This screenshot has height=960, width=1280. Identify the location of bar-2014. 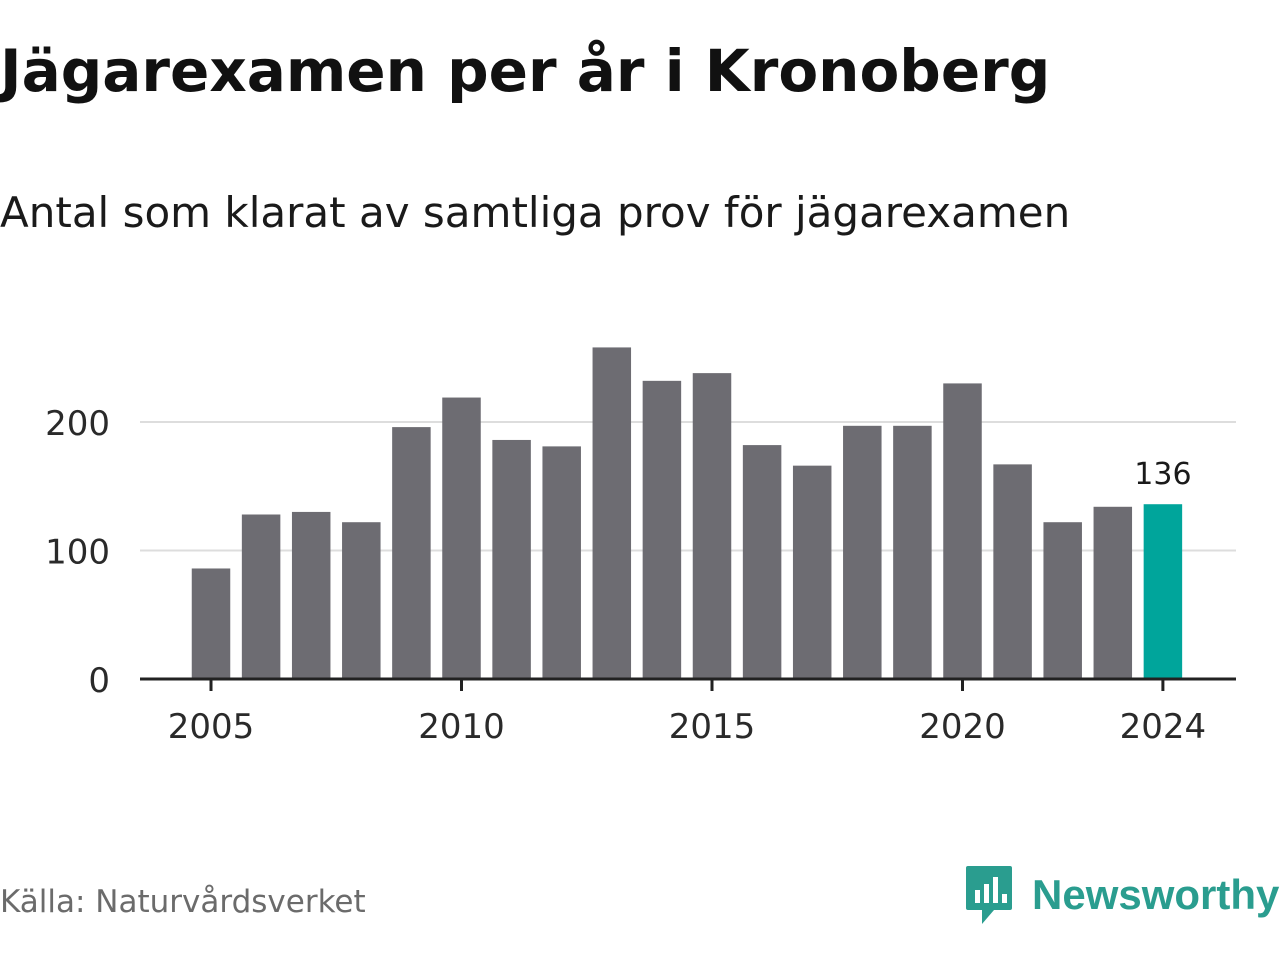
(662, 529).